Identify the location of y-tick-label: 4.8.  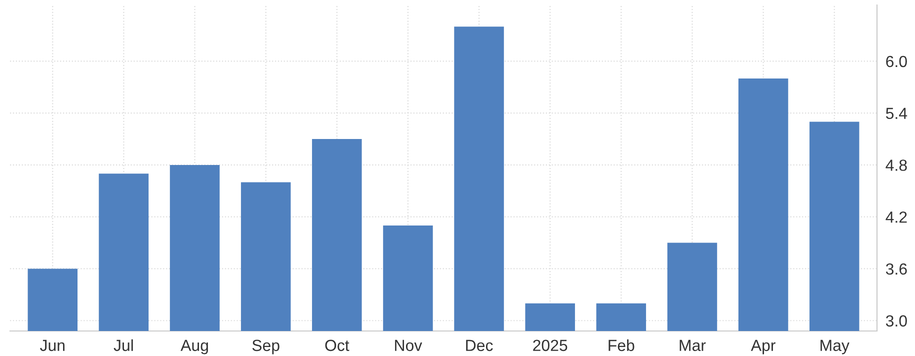
(896, 165).